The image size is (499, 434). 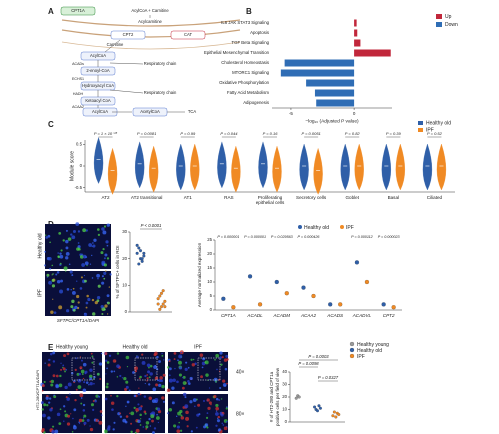 What do you see at coordinates (259, 32) in the screenshot?
I see `category-label: Apoptosis` at bounding box center [259, 32].